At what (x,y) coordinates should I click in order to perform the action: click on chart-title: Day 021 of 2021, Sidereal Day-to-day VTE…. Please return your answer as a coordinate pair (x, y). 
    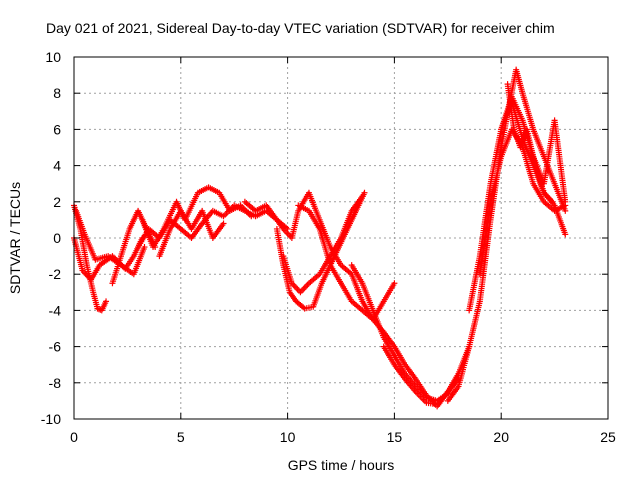
    Looking at the image, I should click on (300, 28).